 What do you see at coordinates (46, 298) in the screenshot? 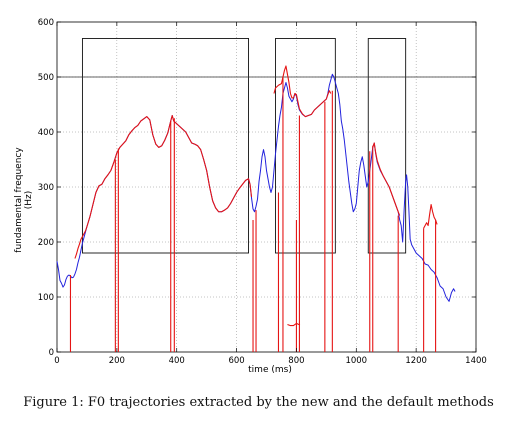
I see `y-tick-label: 100` at bounding box center [46, 298].